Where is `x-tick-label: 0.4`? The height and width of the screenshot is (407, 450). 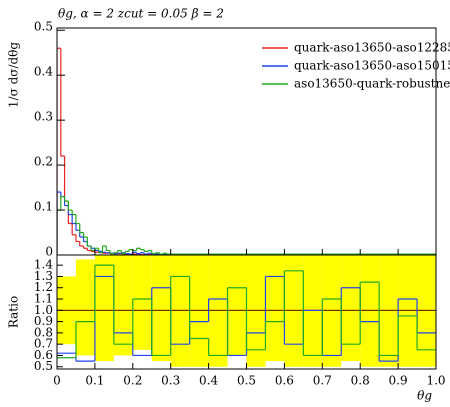
x-tick-label: 0.4 is located at coordinates (208, 381).